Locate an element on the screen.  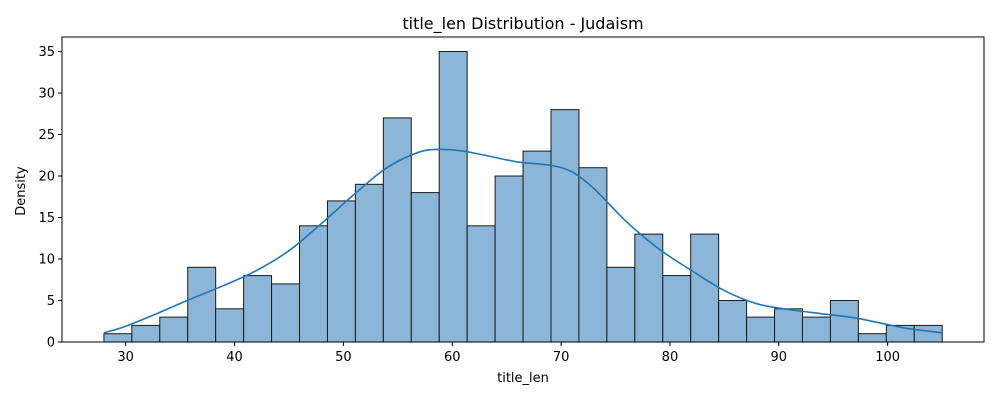
x-tick-label: 70 is located at coordinates (561, 357).